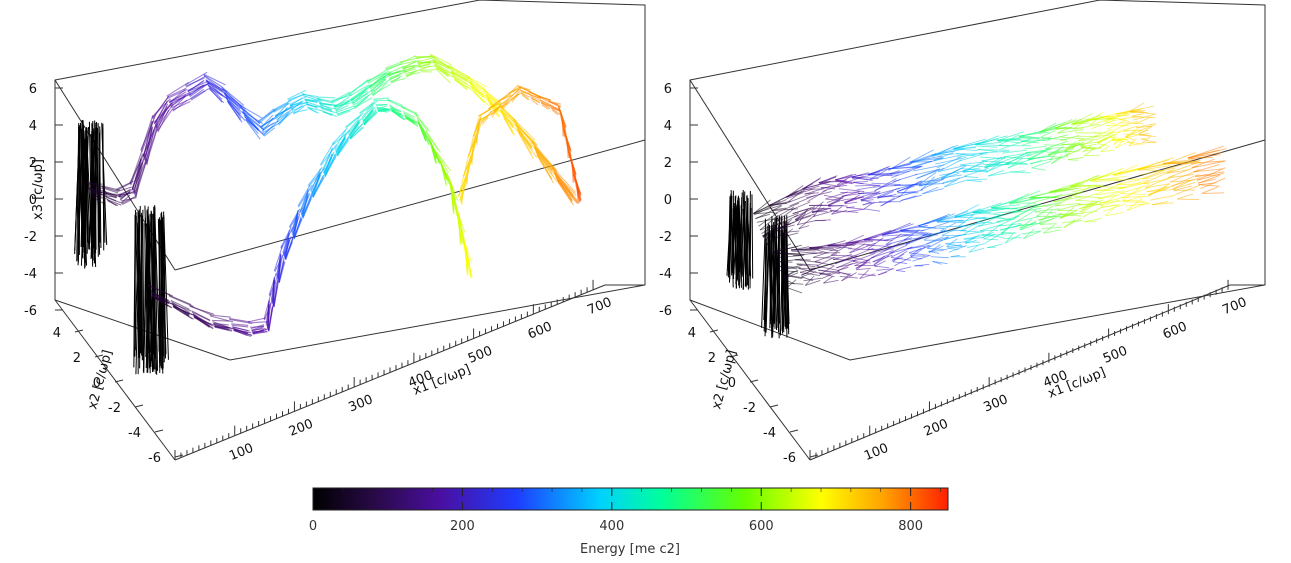 The image size is (1291, 563). I want to click on x1-tick-label: 300, so click(996, 403).